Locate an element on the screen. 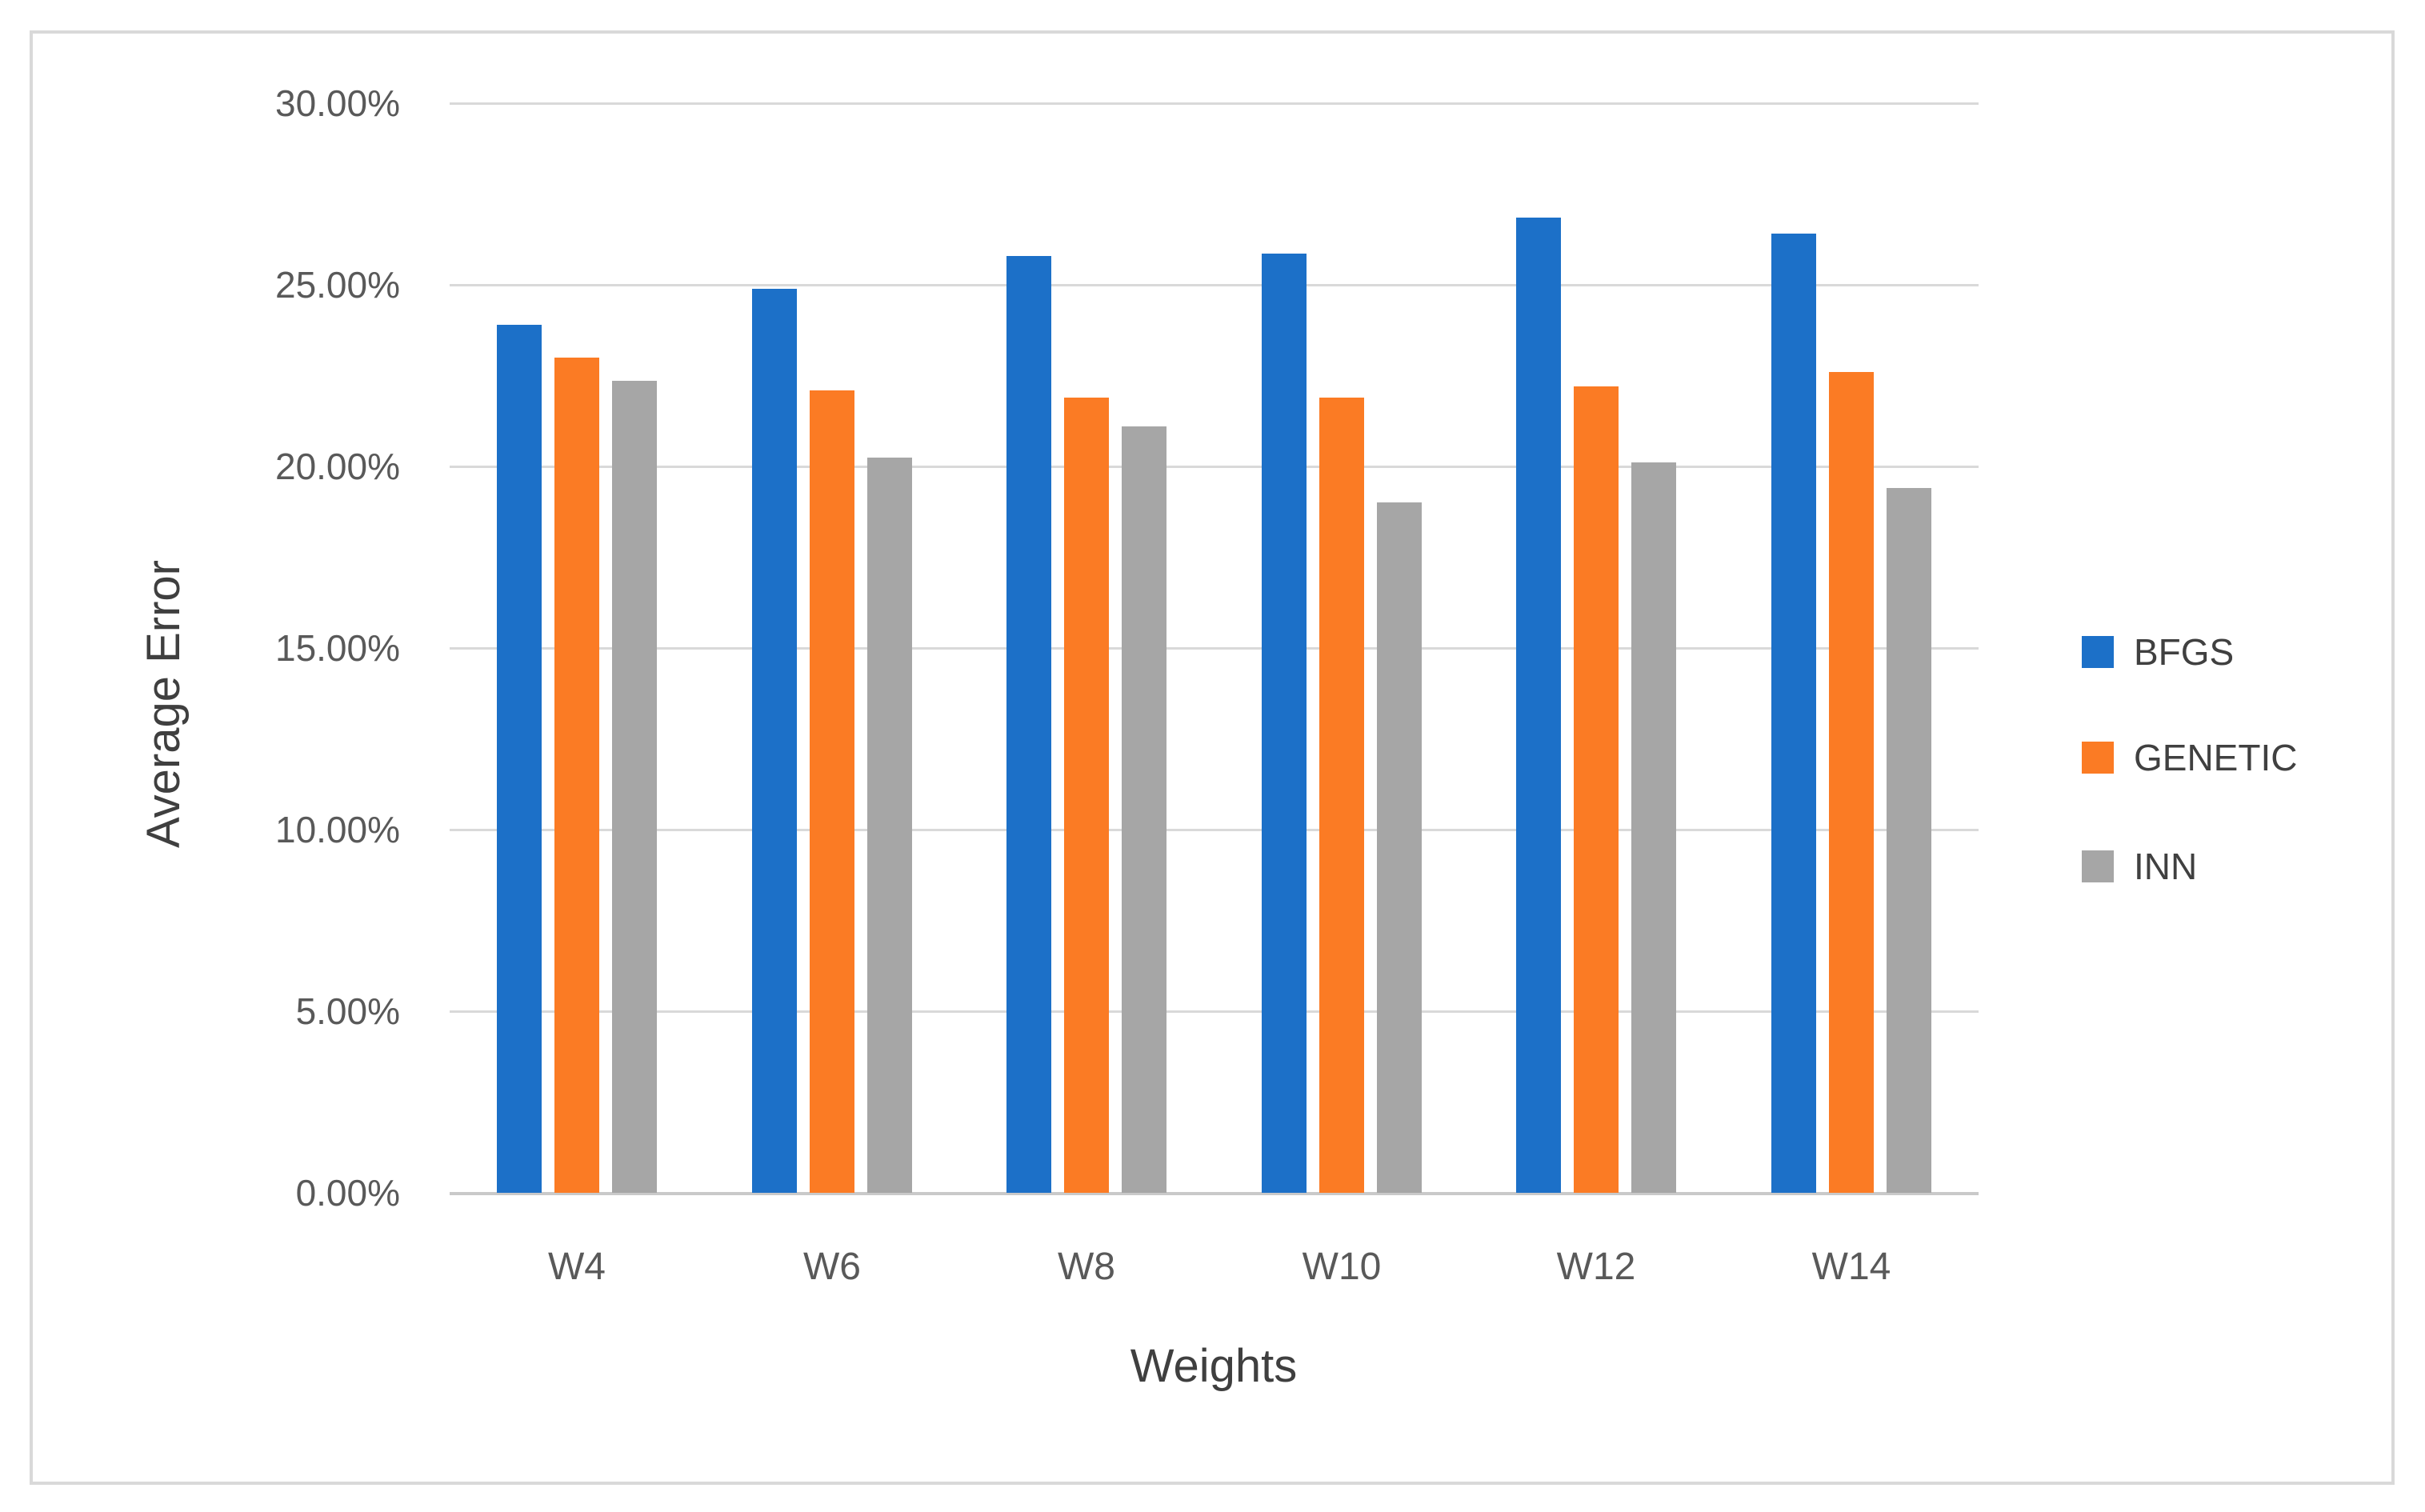 This screenshot has height=1512, width=2425. bar-inn-w12 is located at coordinates (1654, 827).